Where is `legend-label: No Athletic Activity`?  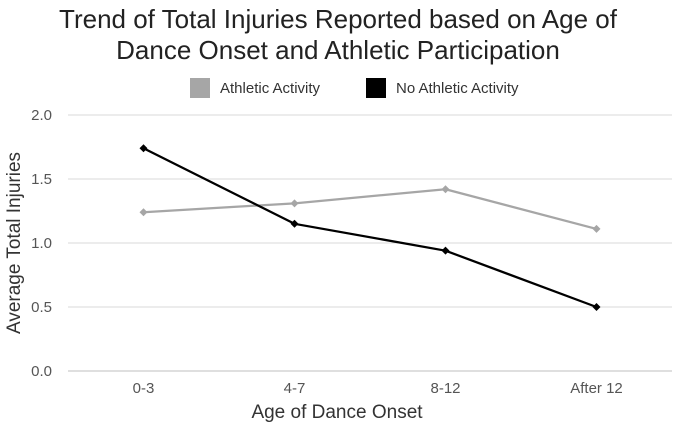 legend-label: No Athletic Activity is located at coordinates (457, 88).